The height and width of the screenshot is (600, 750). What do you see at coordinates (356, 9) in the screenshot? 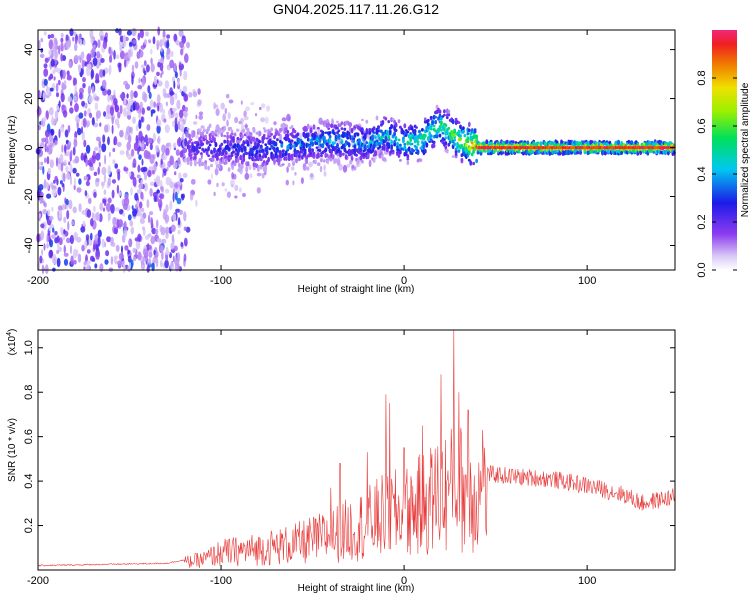
I see `chart-title: GN04.2025.117.11.26.G12` at bounding box center [356, 9].